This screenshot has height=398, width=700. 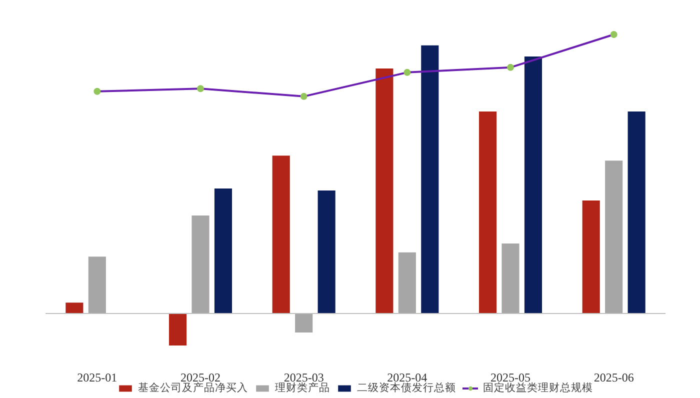 I want to click on legend-label: 基金公司及产品净买入, so click(x=193, y=388).